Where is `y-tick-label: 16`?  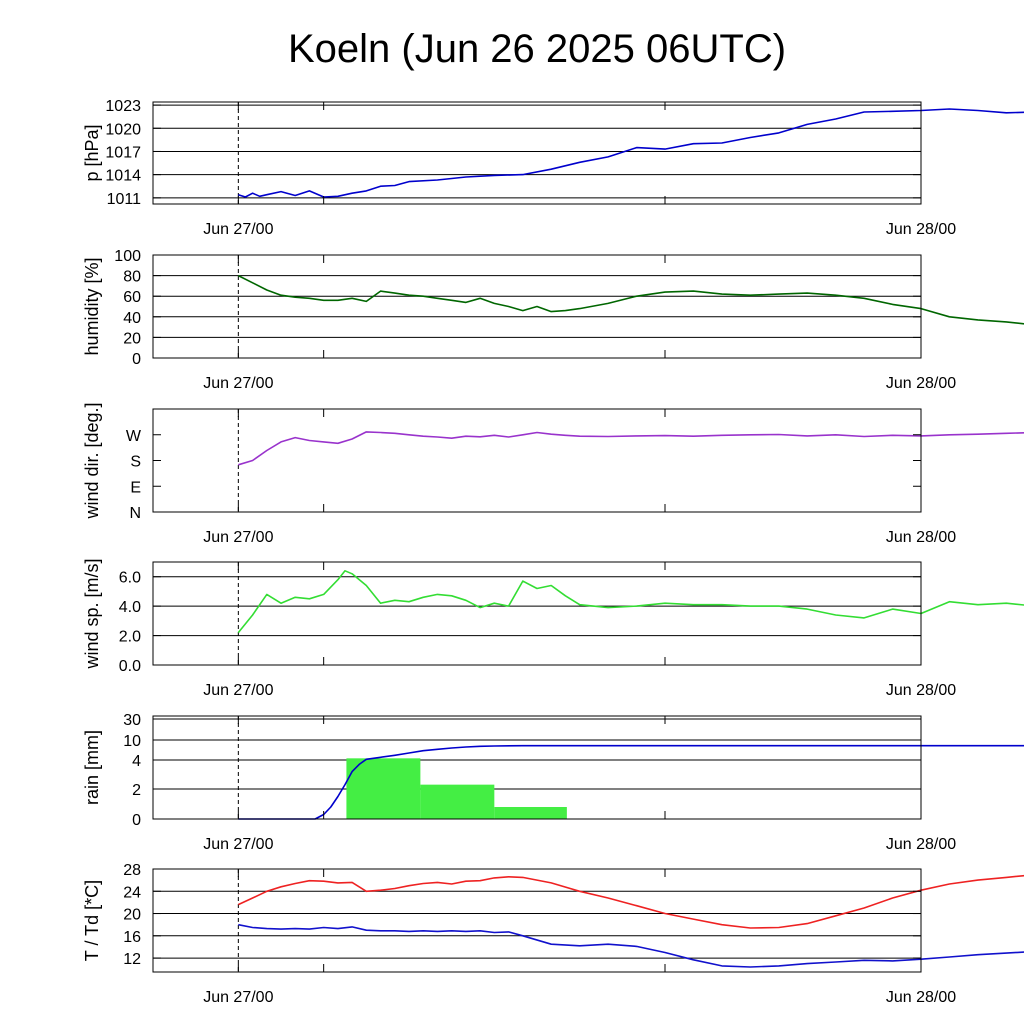
y-tick-label: 16 is located at coordinates (132, 937).